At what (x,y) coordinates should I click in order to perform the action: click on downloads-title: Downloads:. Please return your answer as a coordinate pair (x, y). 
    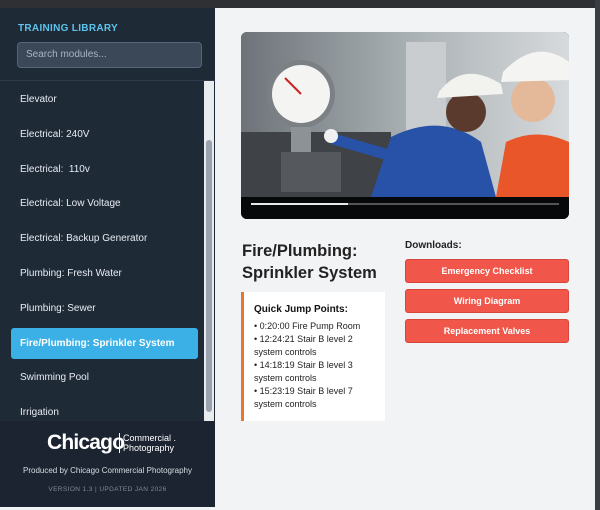
    Looking at the image, I should click on (433, 245).